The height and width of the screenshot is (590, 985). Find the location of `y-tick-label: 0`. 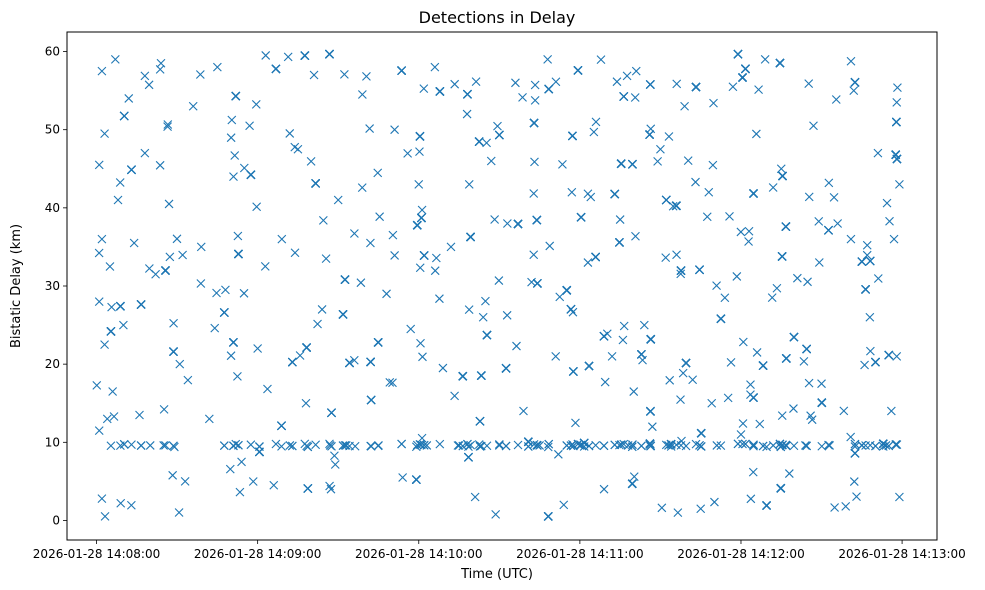

y-tick-label: 0 is located at coordinates (56, 520).